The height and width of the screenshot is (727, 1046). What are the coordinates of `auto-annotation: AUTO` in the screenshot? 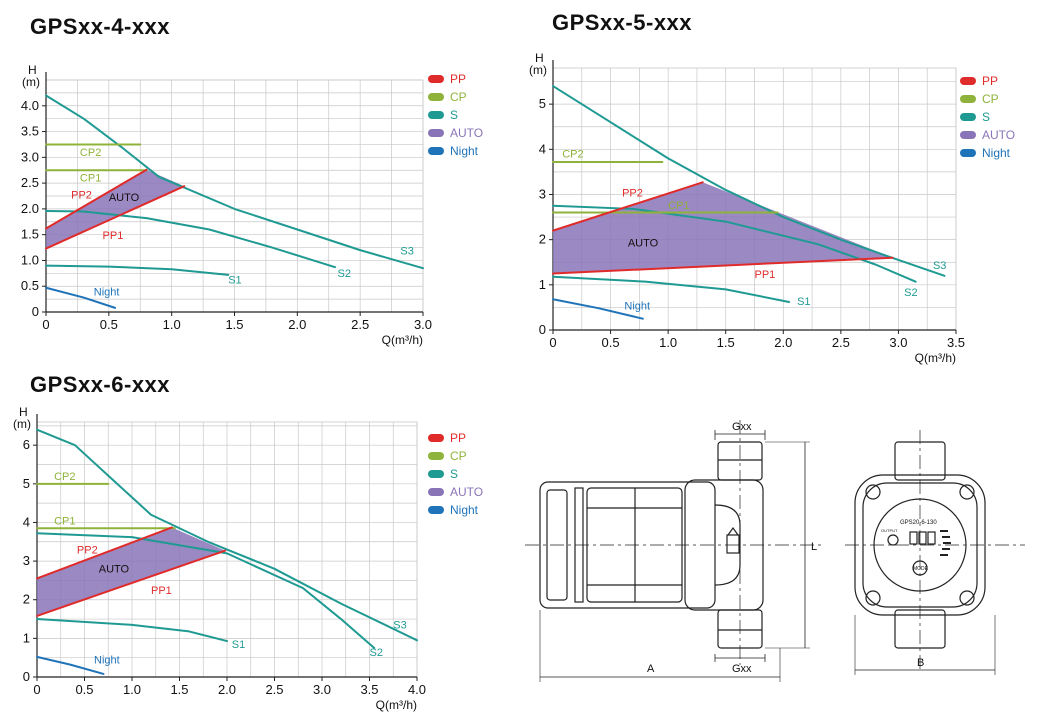 It's located at (643, 243).